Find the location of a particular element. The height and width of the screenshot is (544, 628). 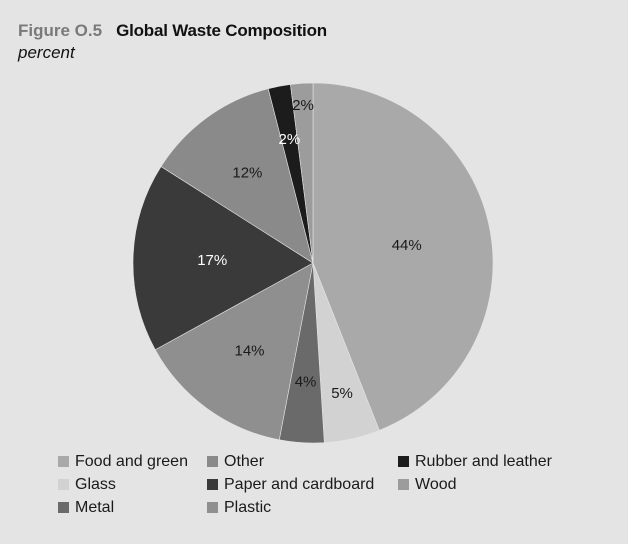

legend-item-rubber-and-leather: Rubber and leather is located at coordinates (475, 462).